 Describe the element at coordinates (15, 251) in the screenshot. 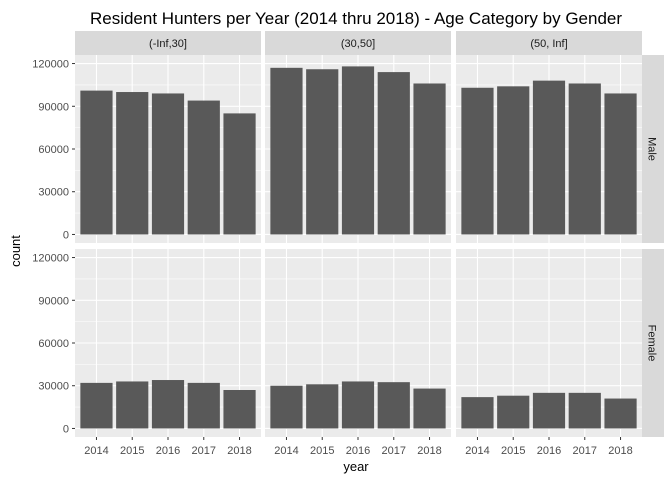

I see `y-axis-title: count` at that location.